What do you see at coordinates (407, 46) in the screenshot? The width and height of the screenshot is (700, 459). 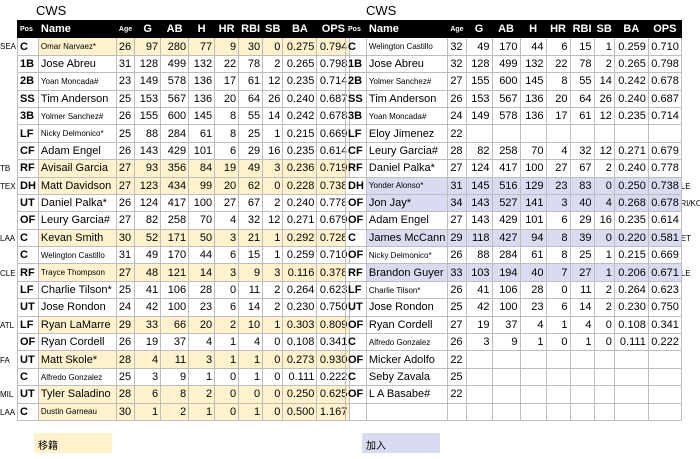 I see `cell-name: Welington Castillo` at bounding box center [407, 46].